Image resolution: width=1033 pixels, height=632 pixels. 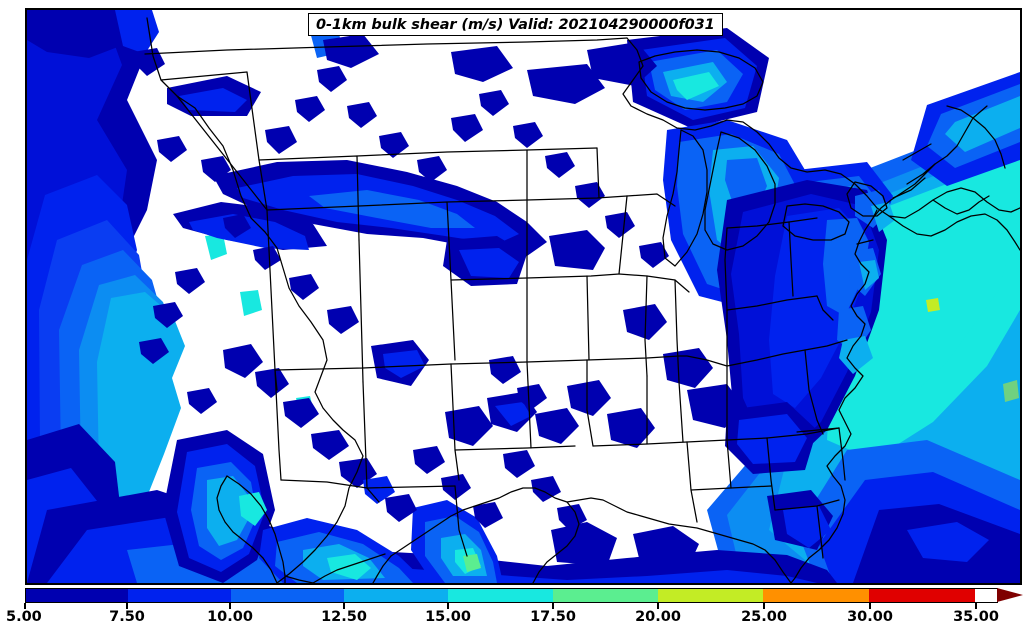 I want to click on colorbar-tick-label-2: 10.00, so click(x=230, y=617).